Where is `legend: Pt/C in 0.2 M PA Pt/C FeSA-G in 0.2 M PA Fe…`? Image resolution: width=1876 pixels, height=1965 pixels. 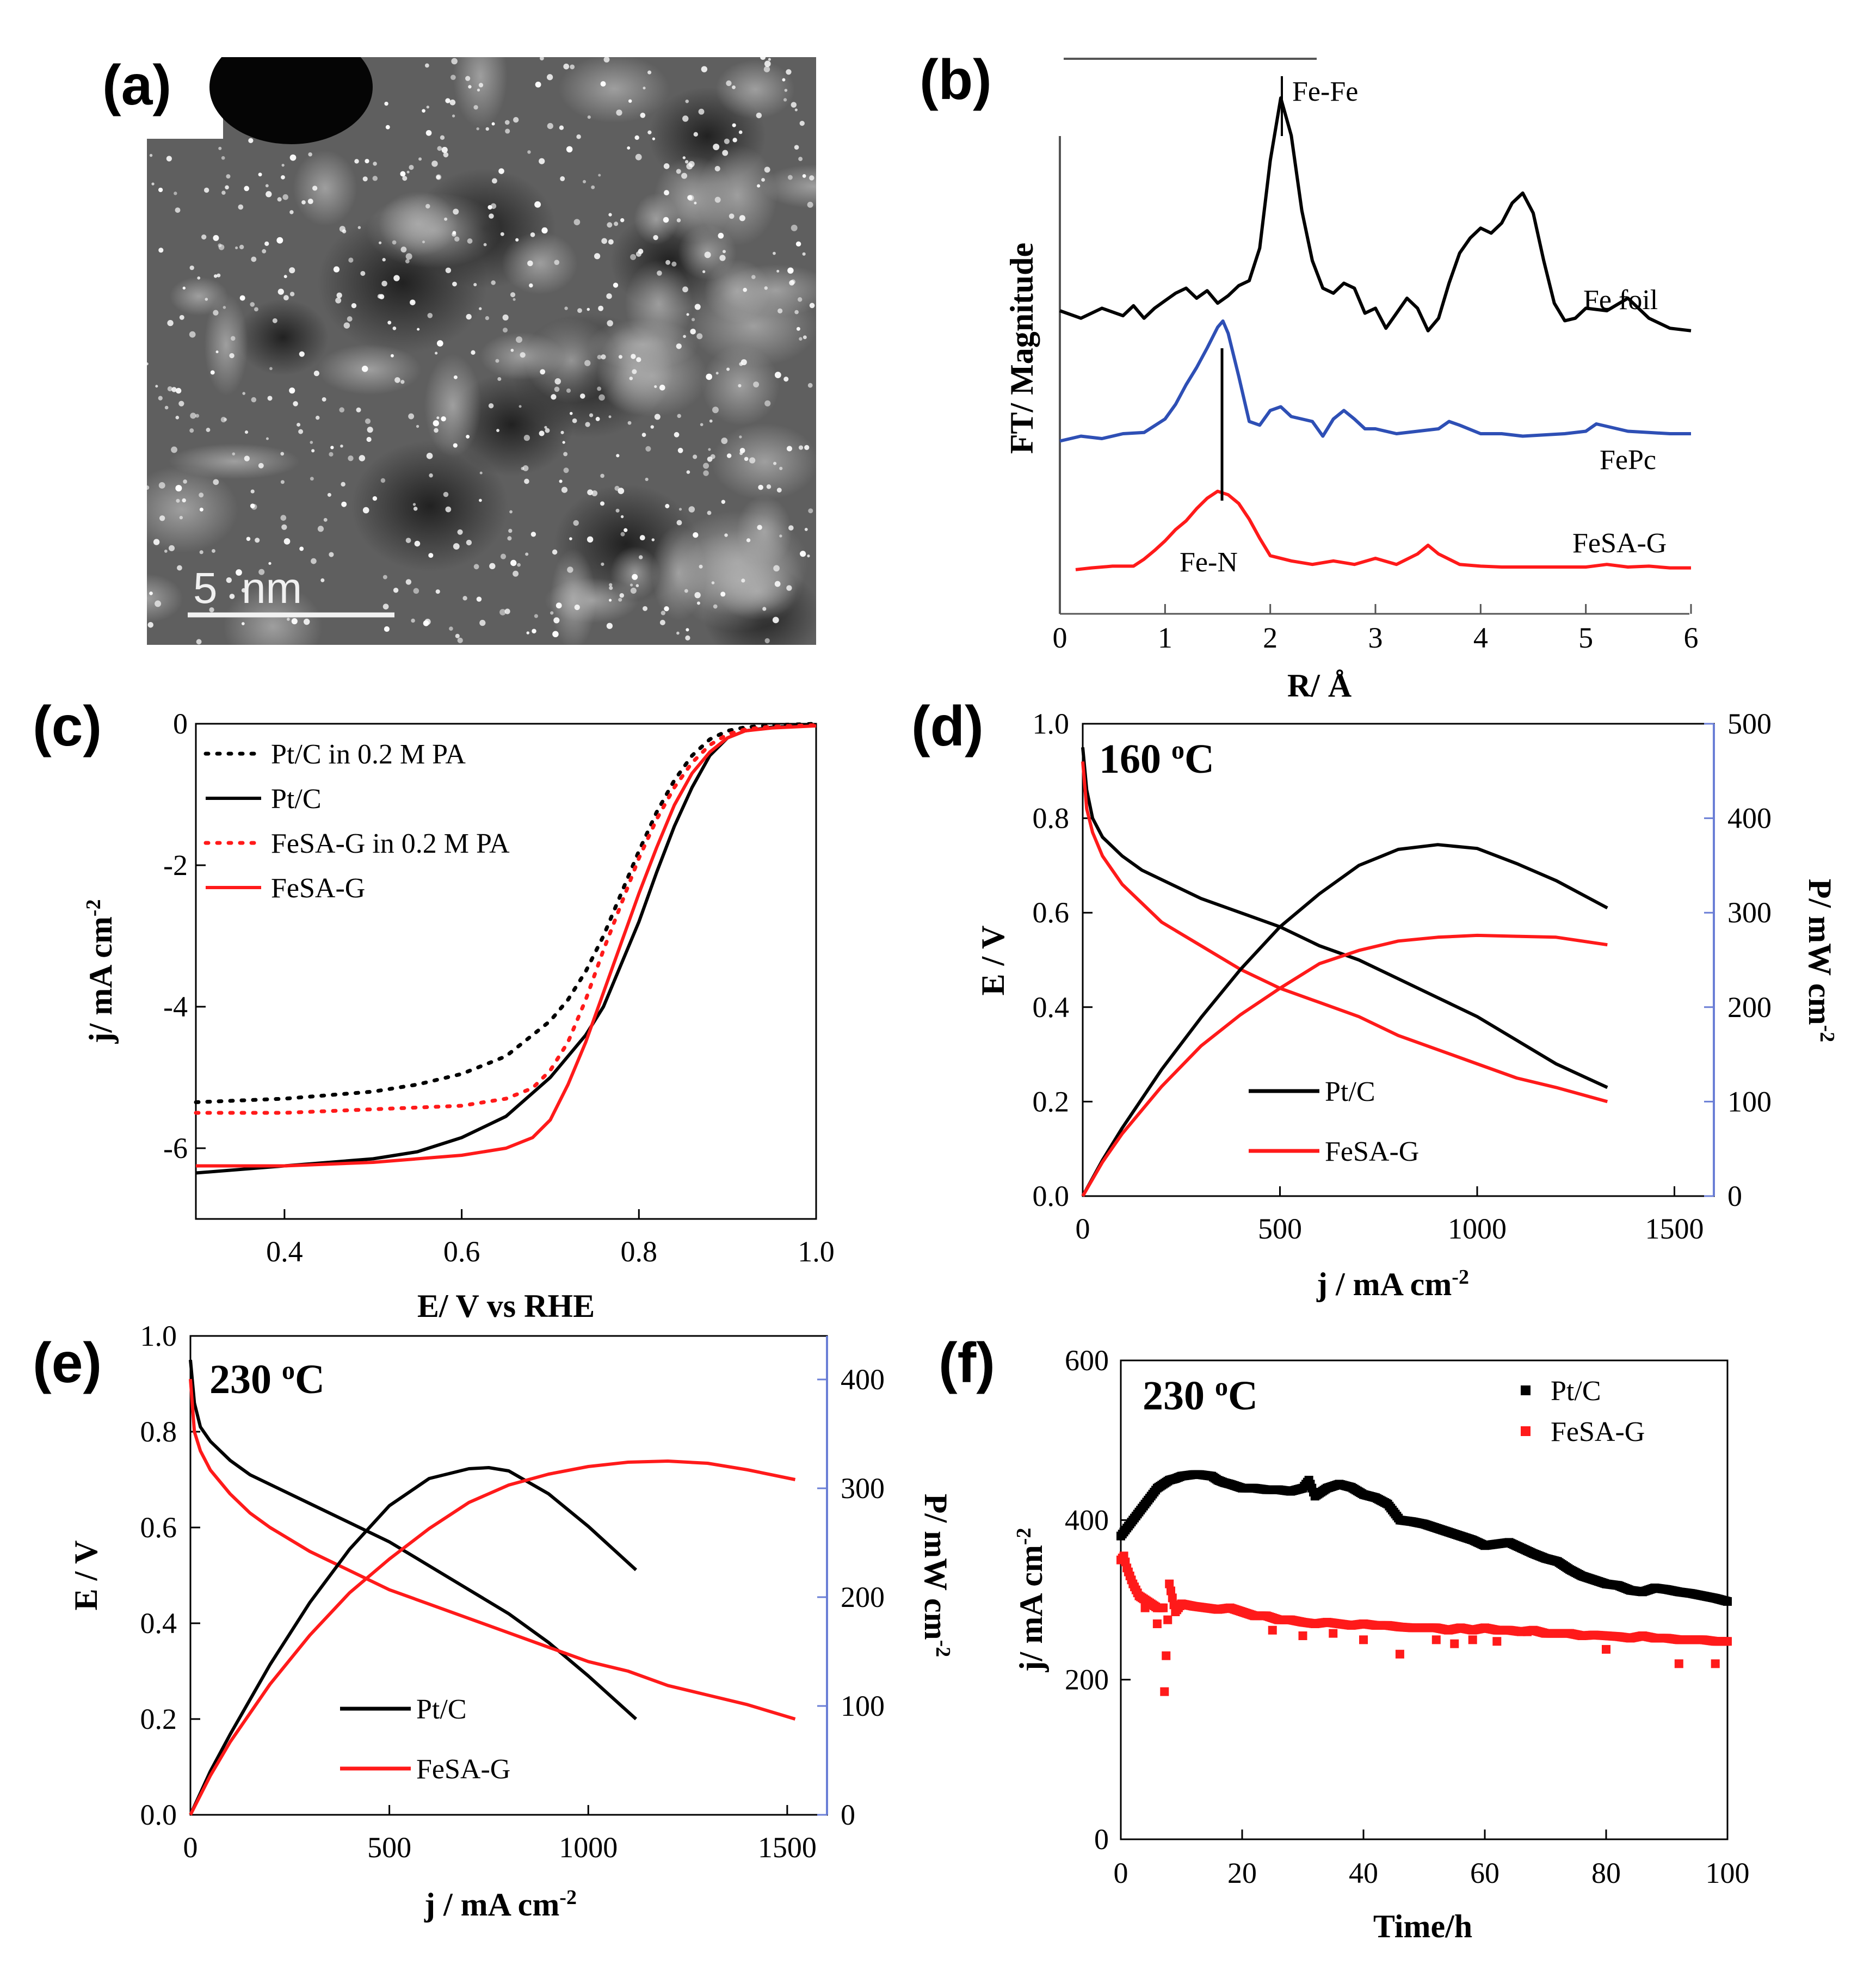 legend: Pt/C in 0.2 M PA Pt/C FeSA-G in 0.2 M PA Fe… is located at coordinates (356, 822).